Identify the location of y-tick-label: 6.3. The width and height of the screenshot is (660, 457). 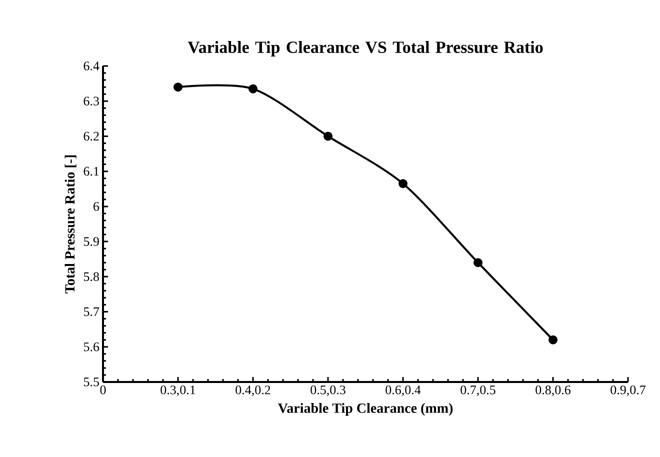
(91, 101).